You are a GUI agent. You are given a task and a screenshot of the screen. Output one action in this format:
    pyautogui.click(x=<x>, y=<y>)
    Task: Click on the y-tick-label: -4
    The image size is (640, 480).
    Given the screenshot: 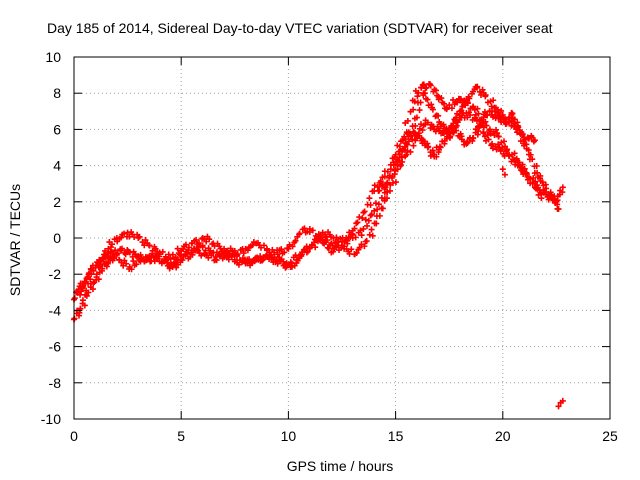 What is the action you would take?
    pyautogui.click(x=55, y=310)
    